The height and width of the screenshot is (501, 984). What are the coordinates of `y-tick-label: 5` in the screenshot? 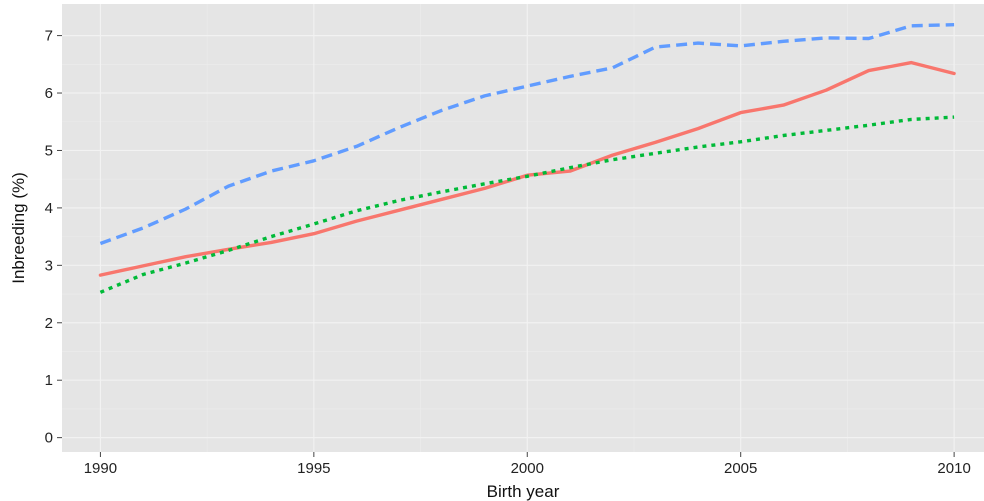 It's located at (49, 150).